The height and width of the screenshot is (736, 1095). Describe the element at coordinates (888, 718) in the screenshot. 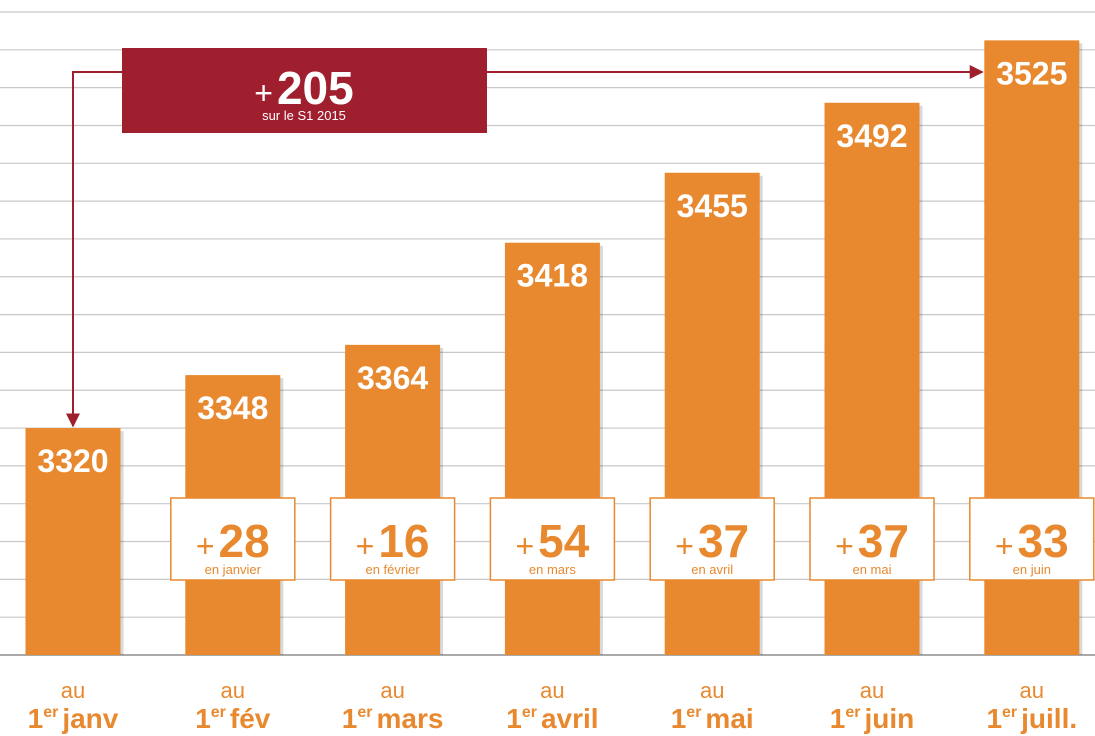

I see `x-tick-month: juin` at that location.